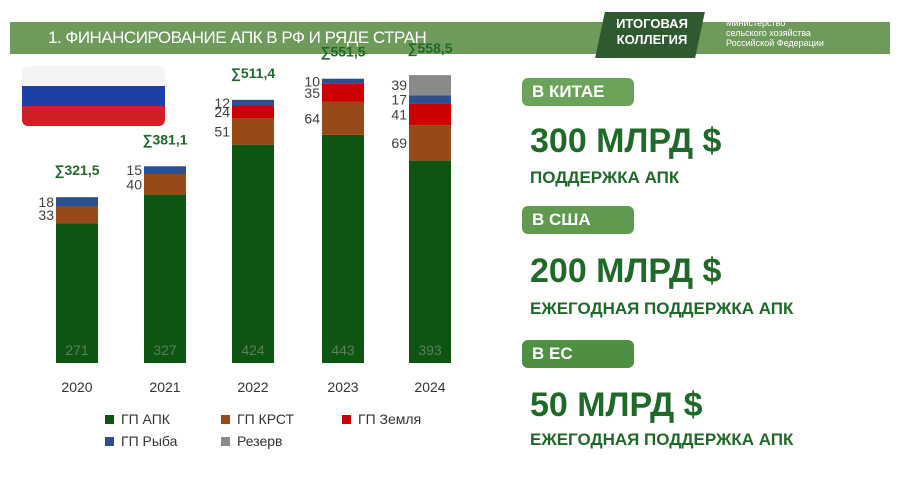 This screenshot has width=900, height=500. I want to click on data-label: 271, so click(77, 350).